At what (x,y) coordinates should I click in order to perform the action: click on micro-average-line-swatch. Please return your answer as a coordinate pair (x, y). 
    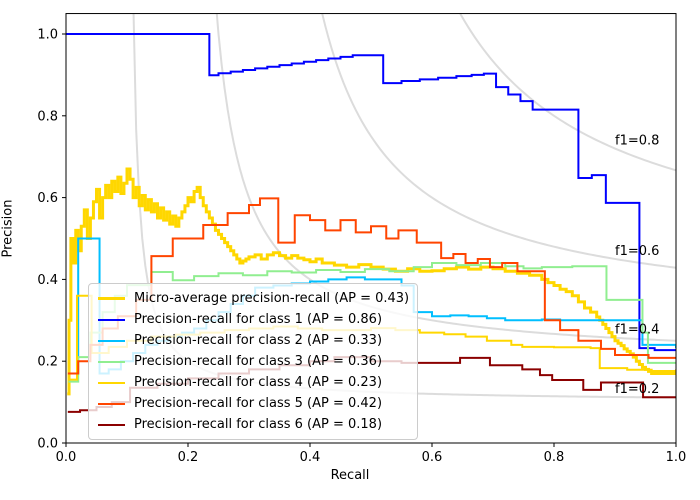
    Looking at the image, I should click on (111, 298).